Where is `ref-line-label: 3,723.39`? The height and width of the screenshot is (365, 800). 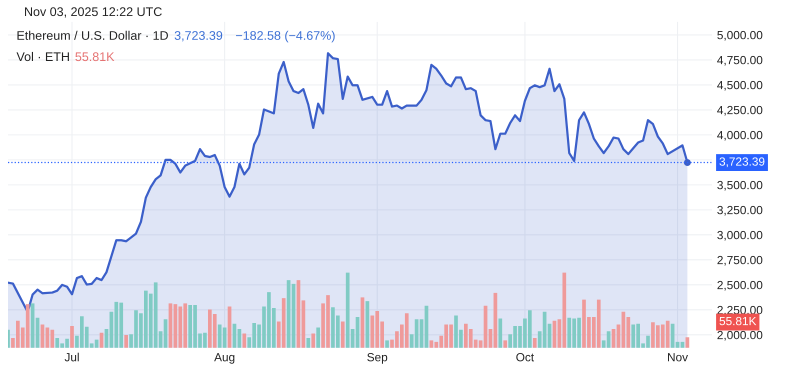
ref-line-label: 3,723.39 is located at coordinates (741, 162).